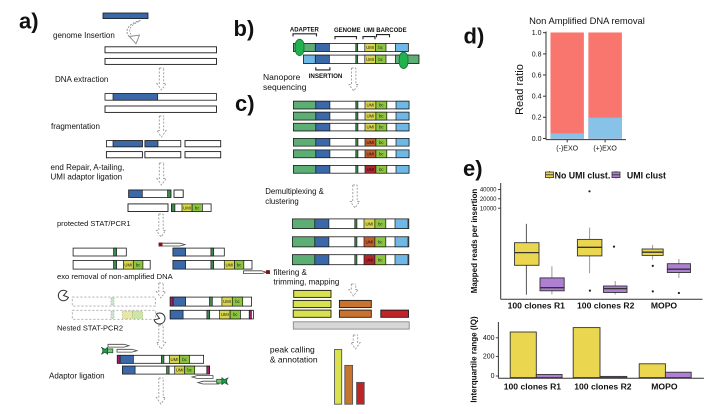 This screenshot has width=722, height=414. Describe the element at coordinates (385, 31) in the screenshot. I see `svg-text: UMI BARCODE` at that location.